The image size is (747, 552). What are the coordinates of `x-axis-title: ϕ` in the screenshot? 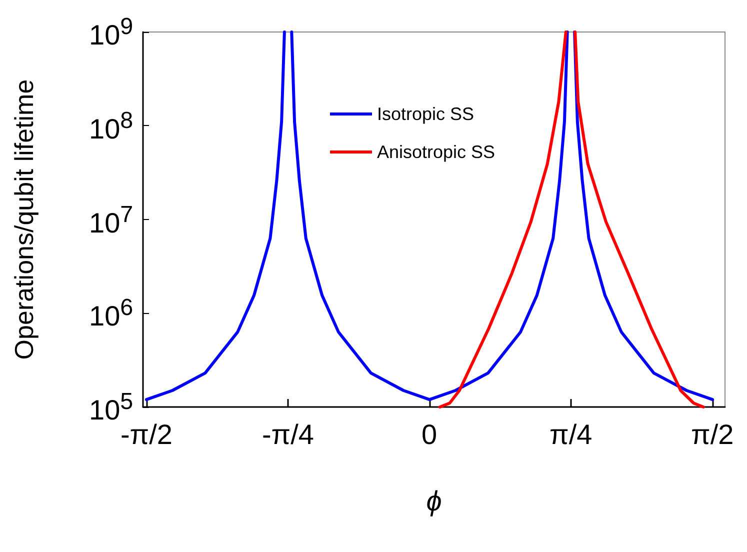 It's located at (434, 501).